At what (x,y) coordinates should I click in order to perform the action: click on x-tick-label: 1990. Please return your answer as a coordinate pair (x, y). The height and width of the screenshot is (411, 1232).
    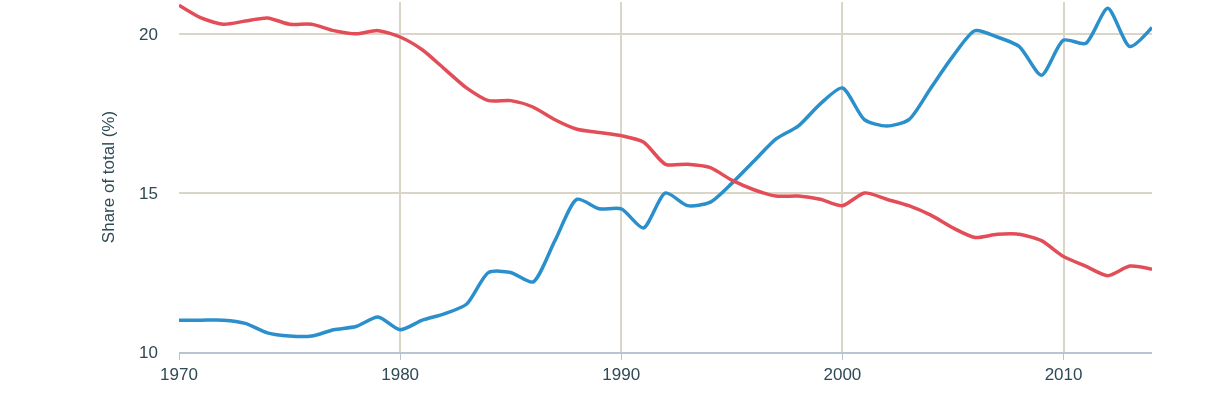
    Looking at the image, I should click on (621, 375).